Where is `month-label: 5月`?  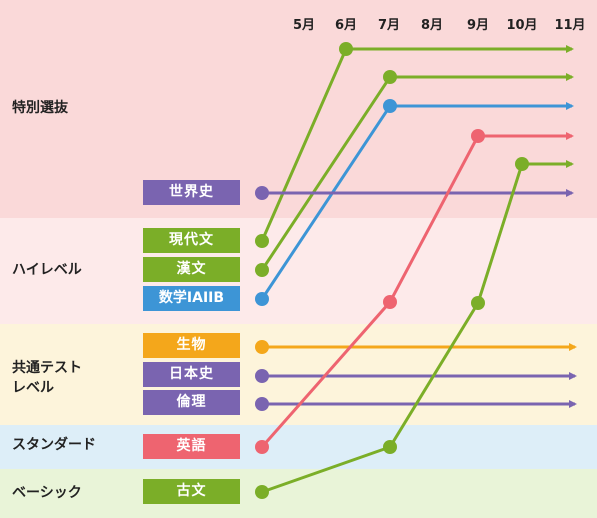
month-label: 5月 is located at coordinates (304, 25).